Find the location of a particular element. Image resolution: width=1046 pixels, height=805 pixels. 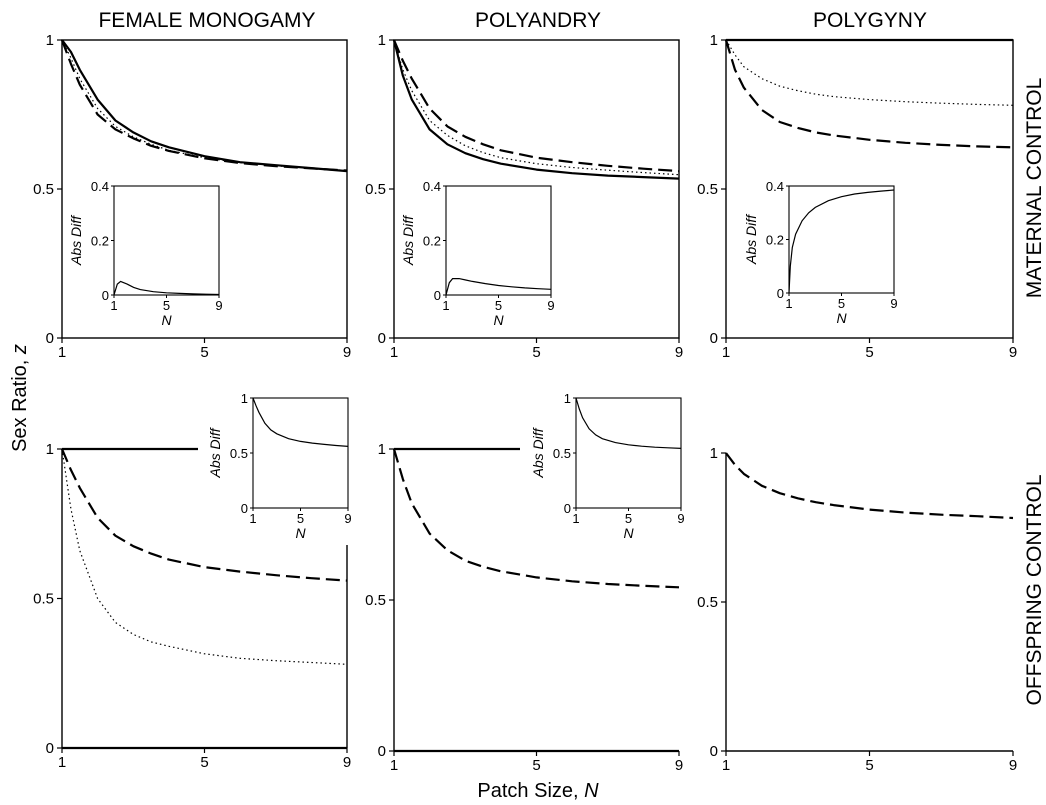

panel-maternal-female-monogamy: 0 0.5 1 1 5 9 0 0.2 0.4 1 5 9 N Abs Diff is located at coordinates (192, 196).